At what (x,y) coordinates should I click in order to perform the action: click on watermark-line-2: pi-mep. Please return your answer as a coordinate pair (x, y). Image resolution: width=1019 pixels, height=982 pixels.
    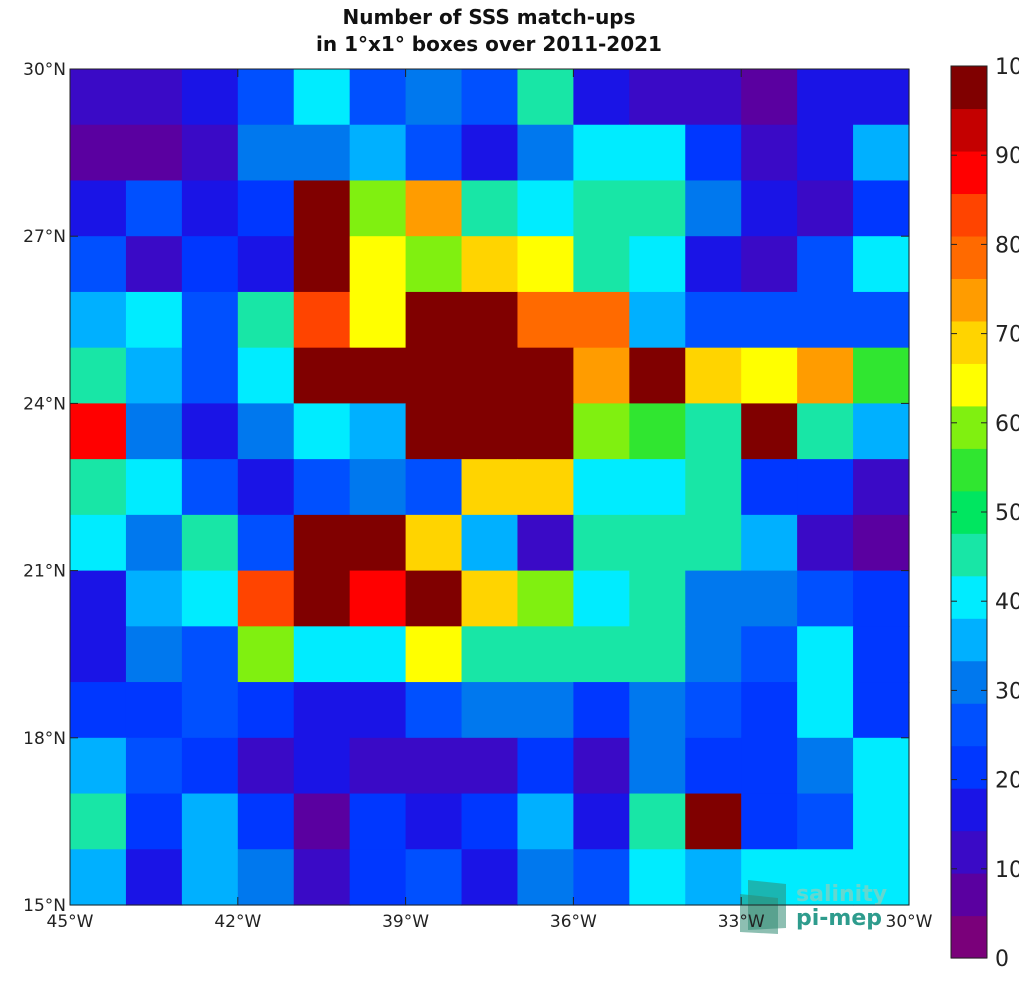
    Looking at the image, I should click on (839, 918).